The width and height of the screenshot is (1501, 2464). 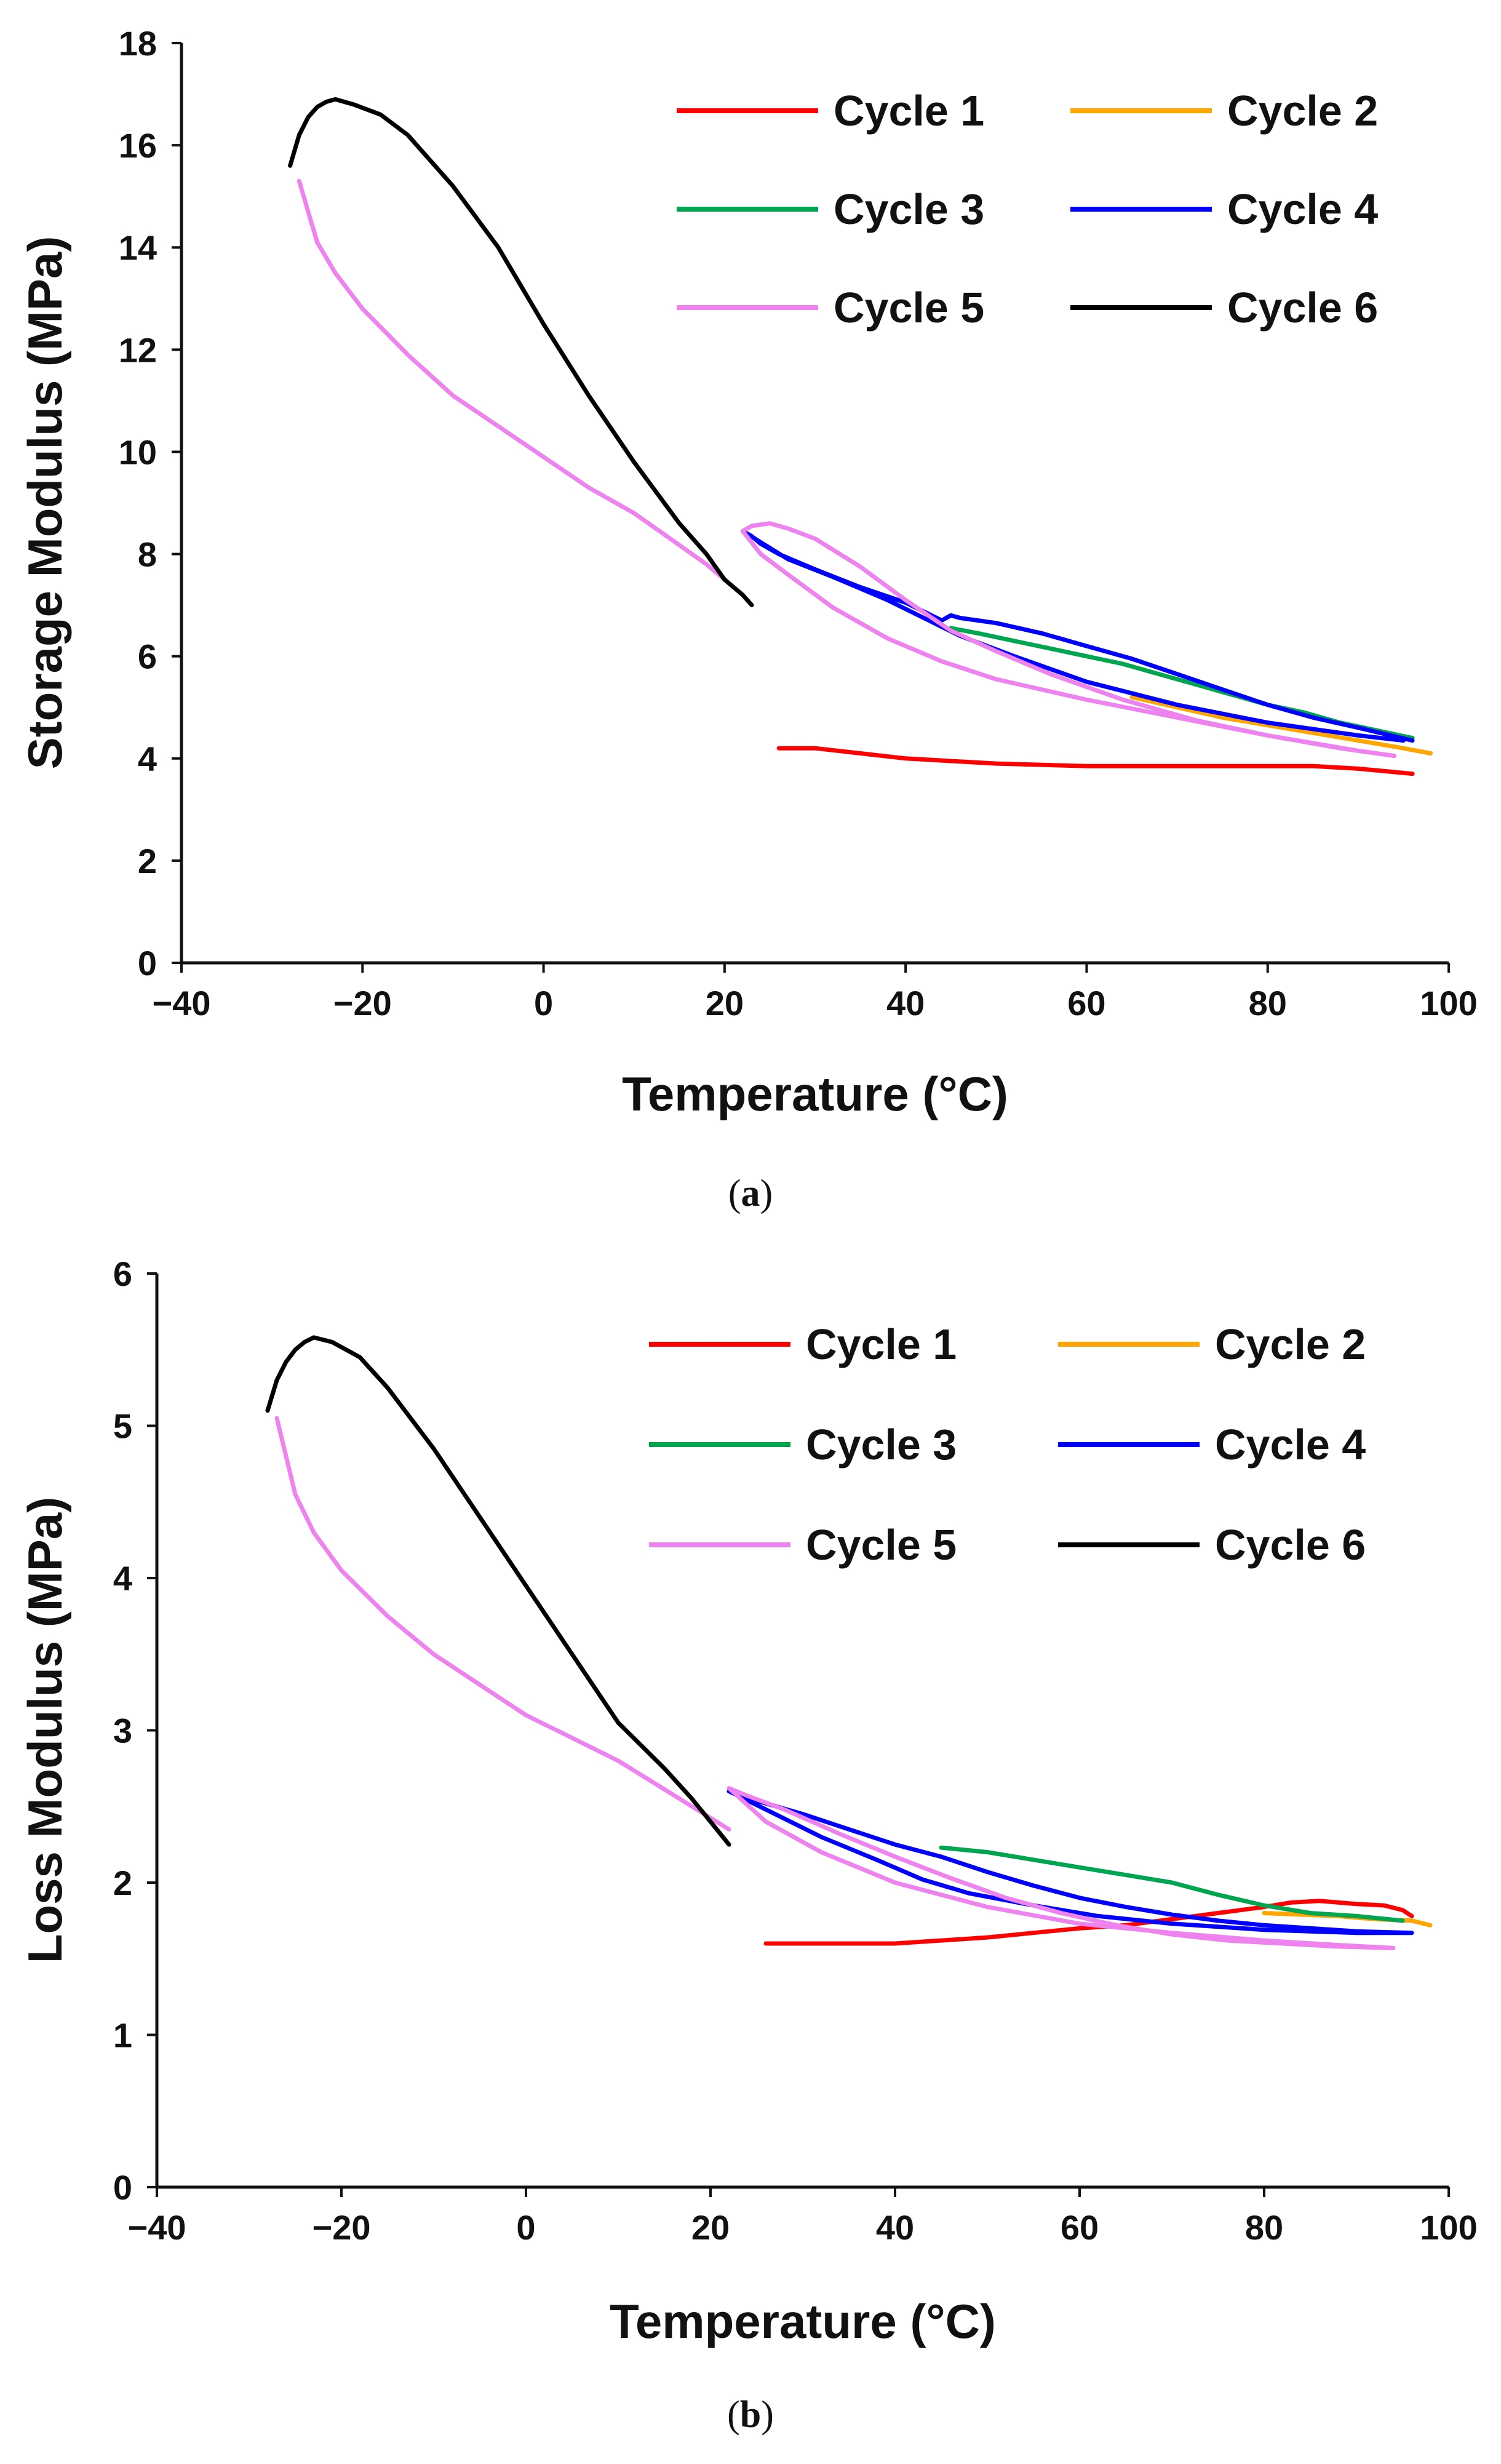 What do you see at coordinates (123, 1731) in the screenshot?
I see `y-tick-label: 3` at bounding box center [123, 1731].